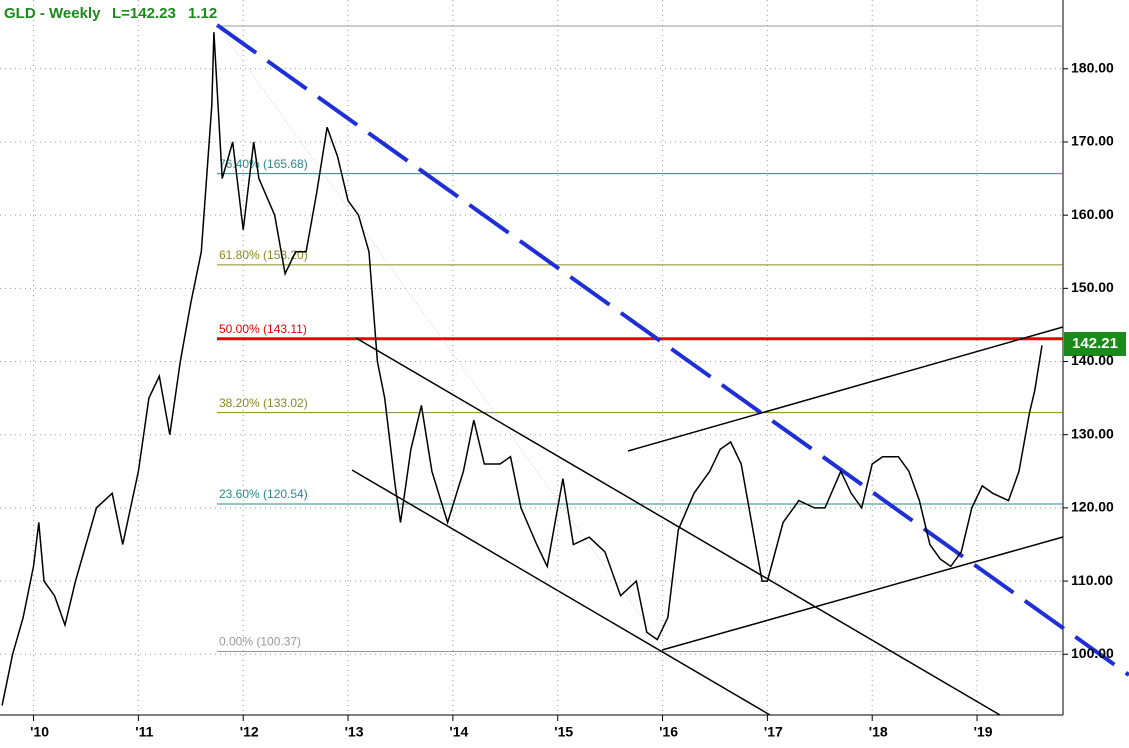  I want to click on up-channel-upper, so click(845, 389).